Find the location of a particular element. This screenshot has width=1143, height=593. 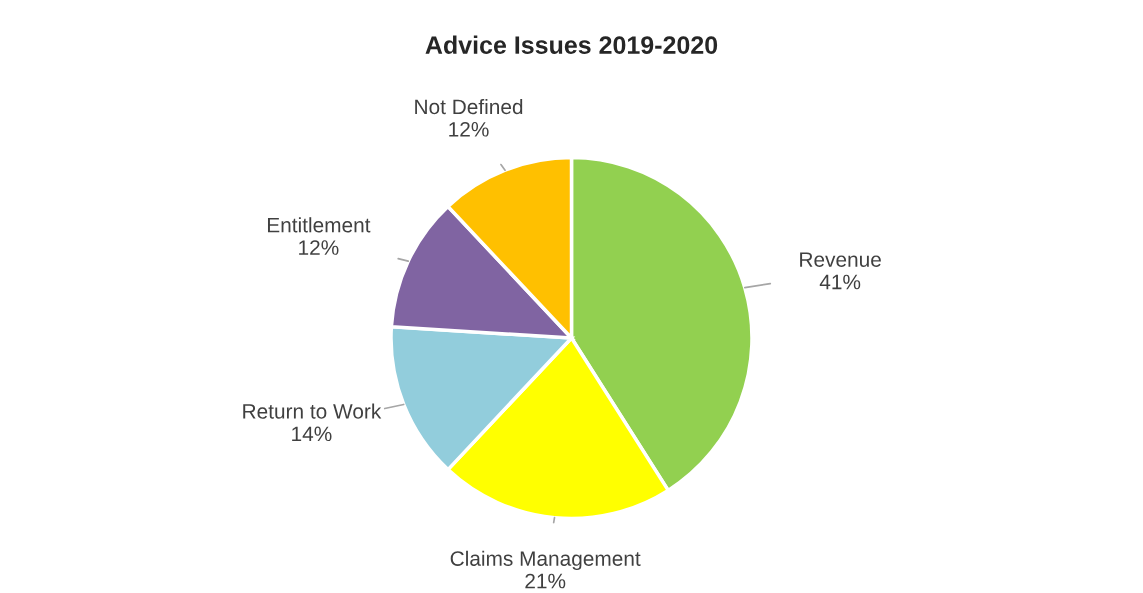

slice-label: Entitlement is located at coordinates (319, 225).